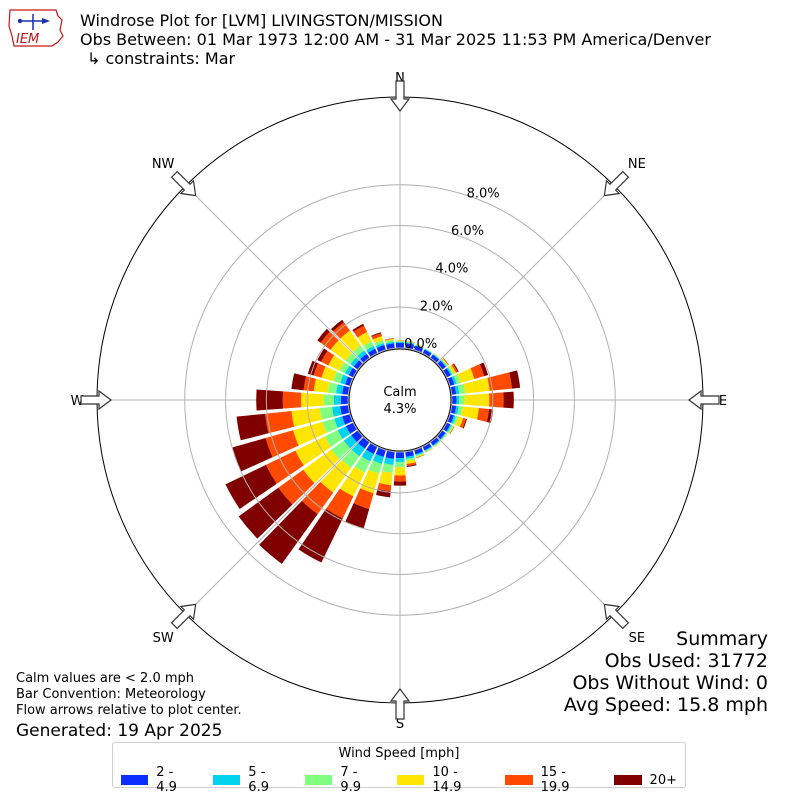 This screenshot has height=800, width=800. Describe the element at coordinates (399, 409) in the screenshot. I see `calm-value: 4.3%` at that location.